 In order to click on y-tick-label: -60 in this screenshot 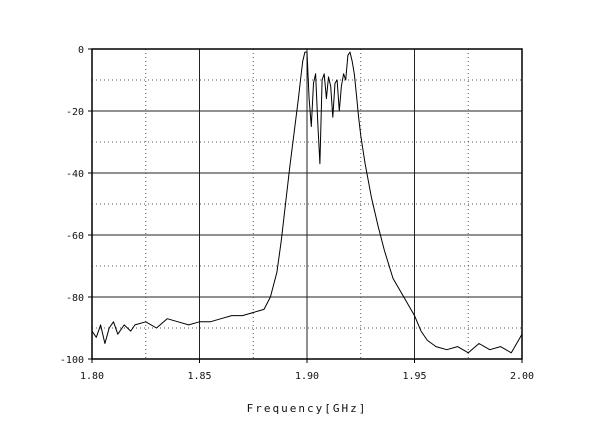, I will do `click(75, 236)`.